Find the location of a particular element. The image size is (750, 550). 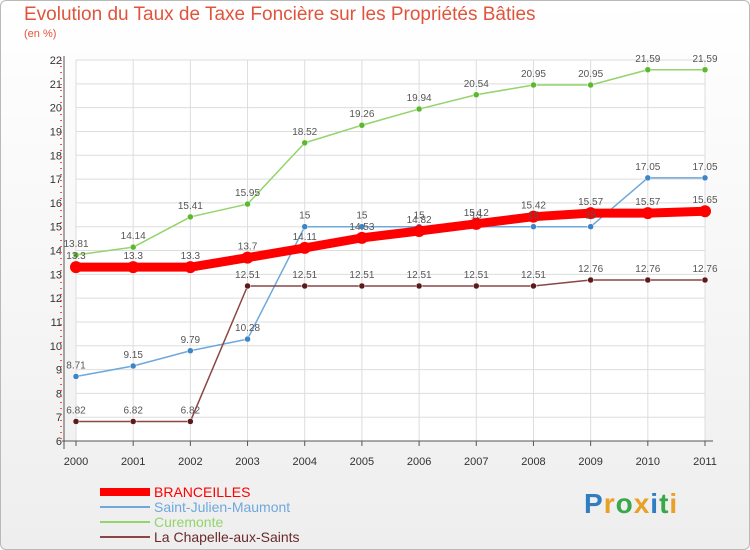

y-tick-label: 16 is located at coordinates (56, 204).